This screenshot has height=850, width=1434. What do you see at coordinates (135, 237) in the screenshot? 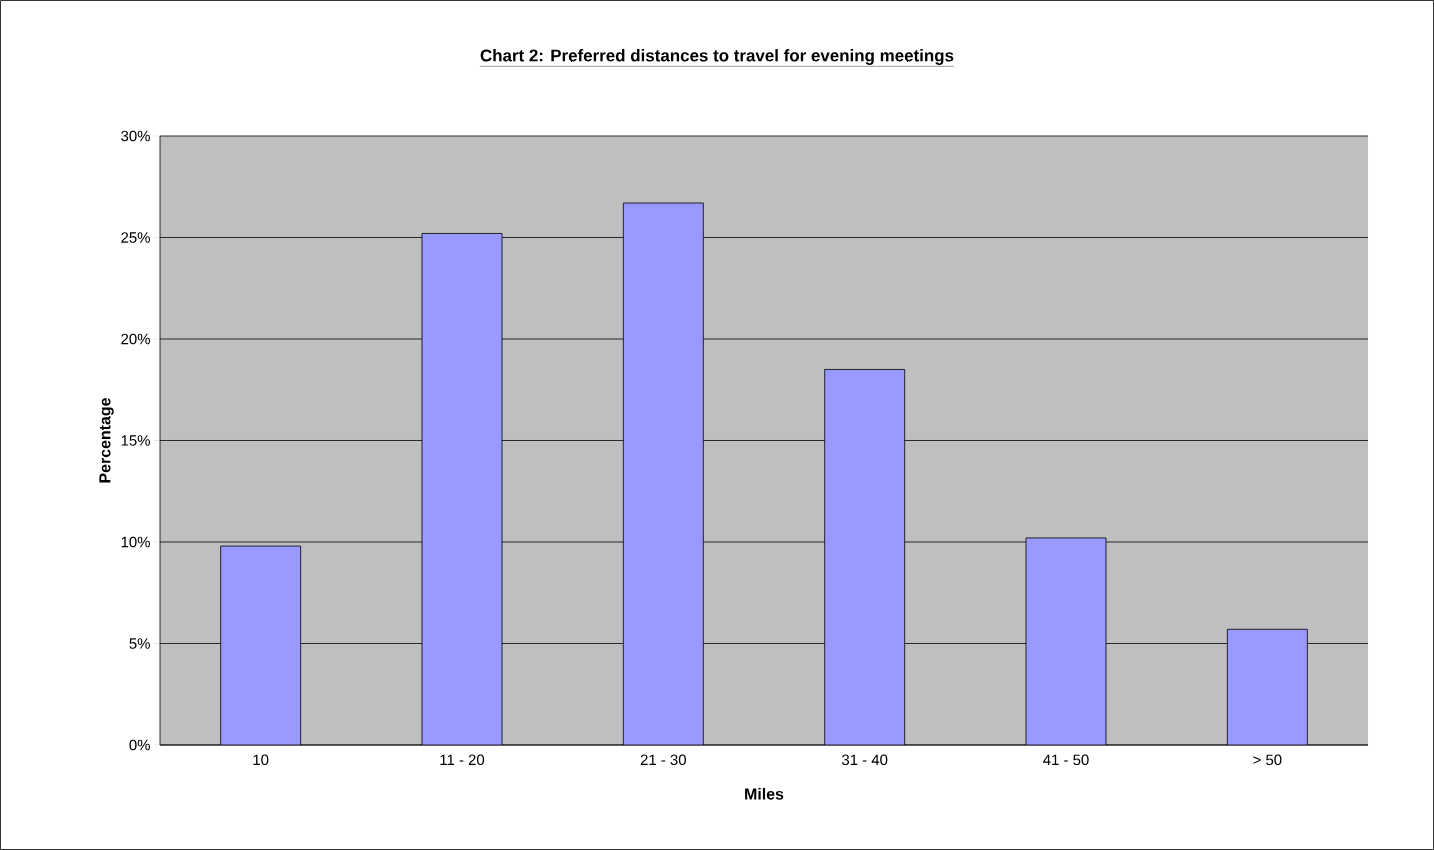
I see `y-tick-label: 25%` at bounding box center [135, 237].